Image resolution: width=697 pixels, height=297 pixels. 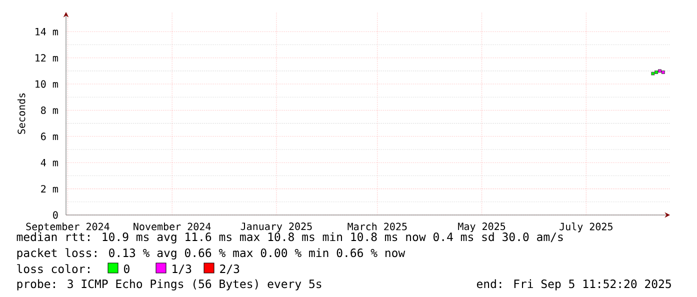 What do you see at coordinates (49, 136) in the screenshot?
I see `y-tick-label: 6 m` at bounding box center [49, 136].